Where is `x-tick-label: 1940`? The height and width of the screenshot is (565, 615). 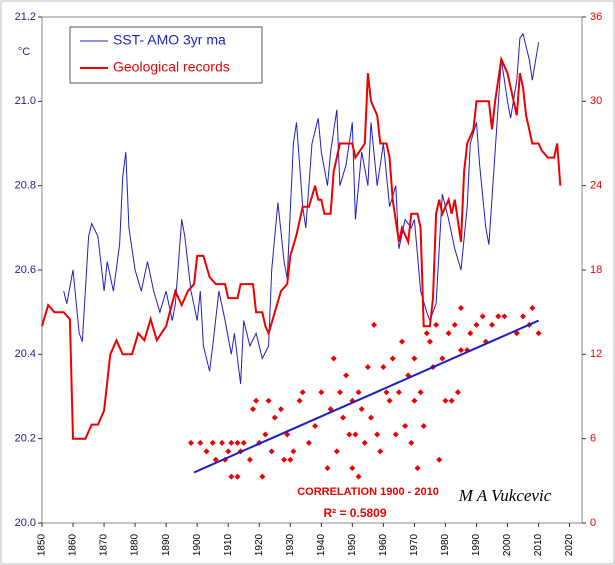
x-tick-label: 1940 is located at coordinates (321, 544).